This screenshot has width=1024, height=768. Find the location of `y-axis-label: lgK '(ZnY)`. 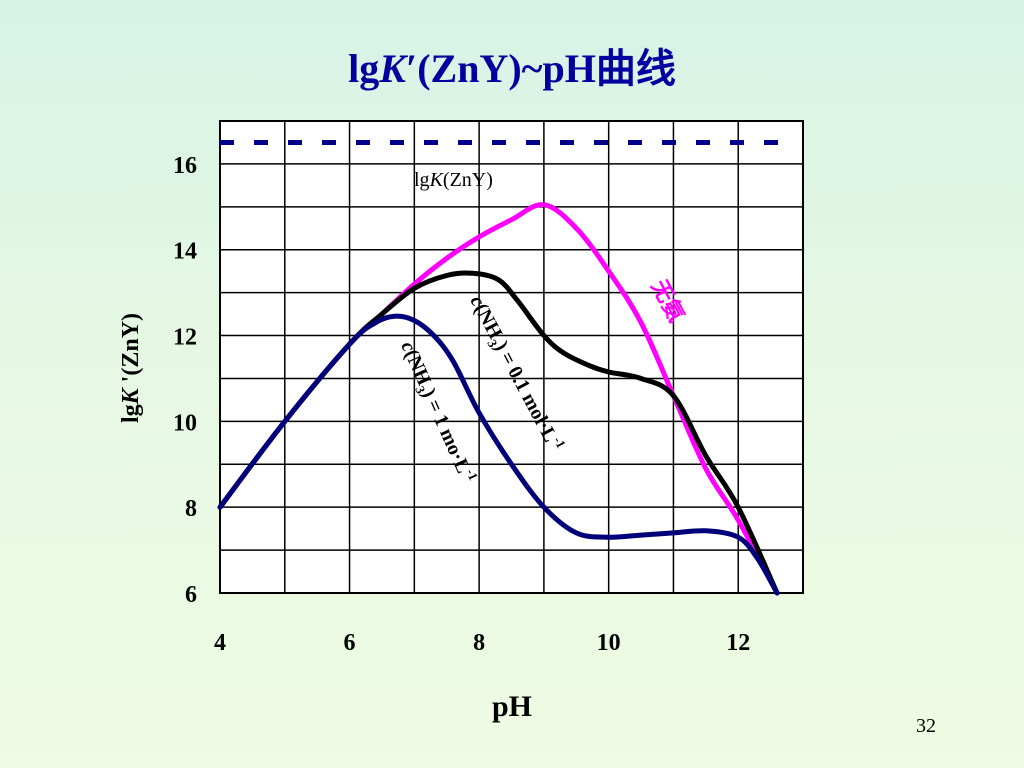

y-axis-label: lgK '(ZnY) is located at coordinates (131, 368).